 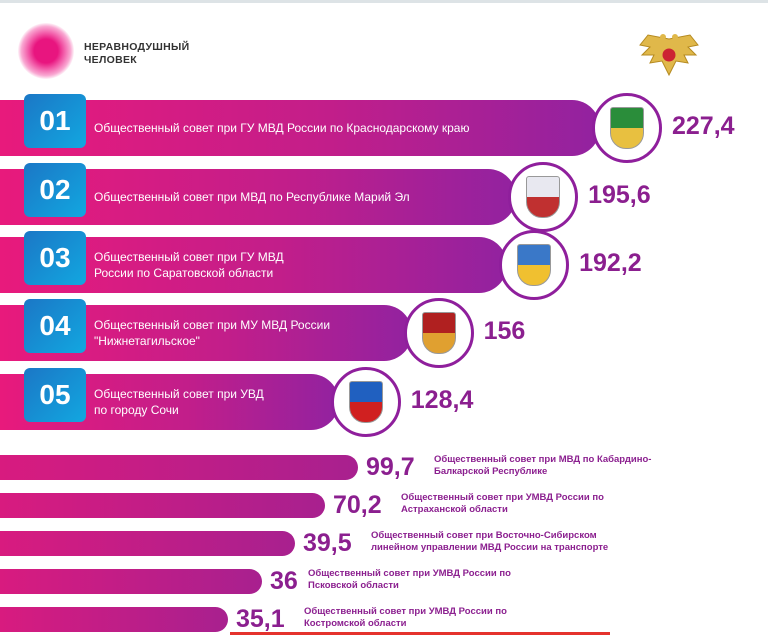 I want to click on label-line: "Нижнетагильское", so click(x=147, y=341).